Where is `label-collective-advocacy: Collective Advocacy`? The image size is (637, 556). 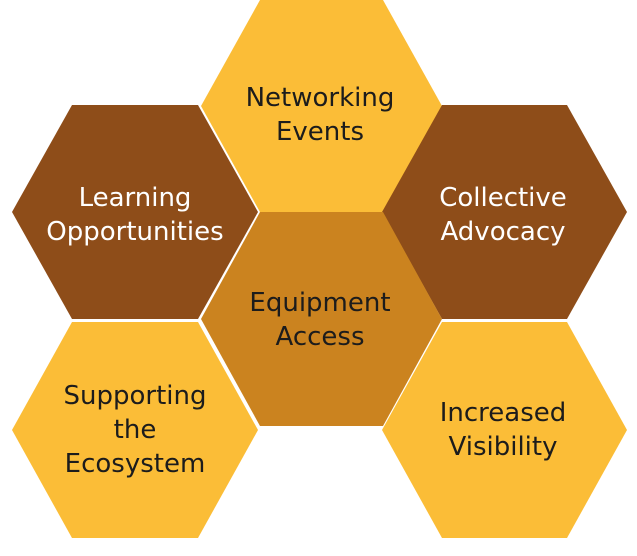
label-collective-advocacy: Collective Advocacy is located at coordinates (503, 215).